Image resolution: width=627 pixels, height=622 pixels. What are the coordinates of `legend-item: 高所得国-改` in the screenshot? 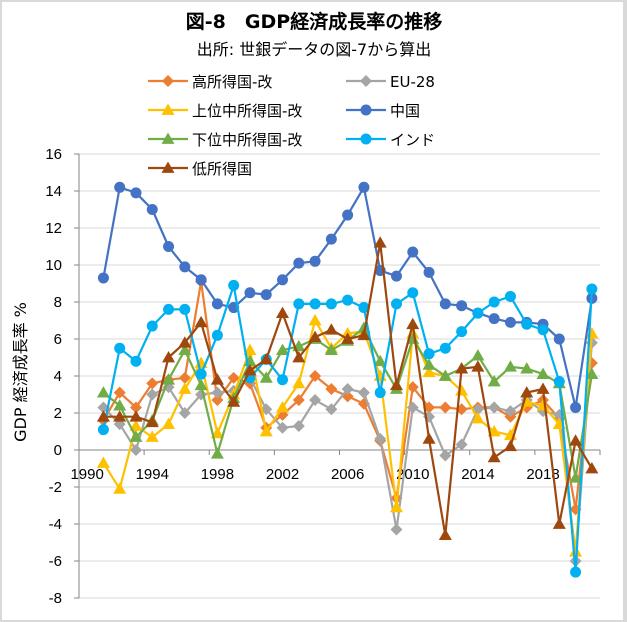 It's located at (210, 82).